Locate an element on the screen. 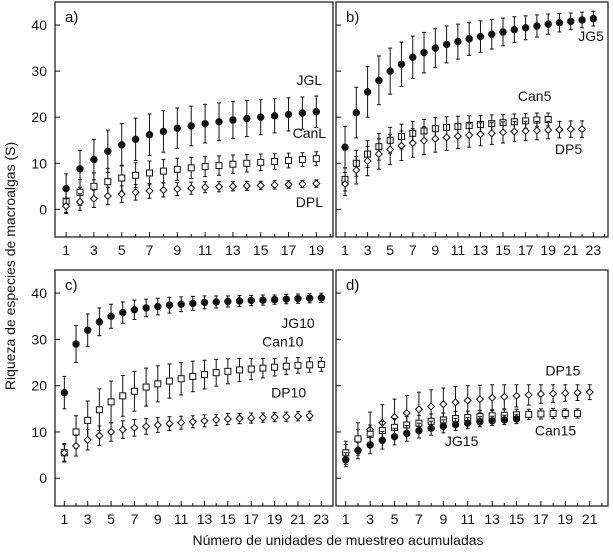  series-label: JG15 is located at coordinates (462, 441).